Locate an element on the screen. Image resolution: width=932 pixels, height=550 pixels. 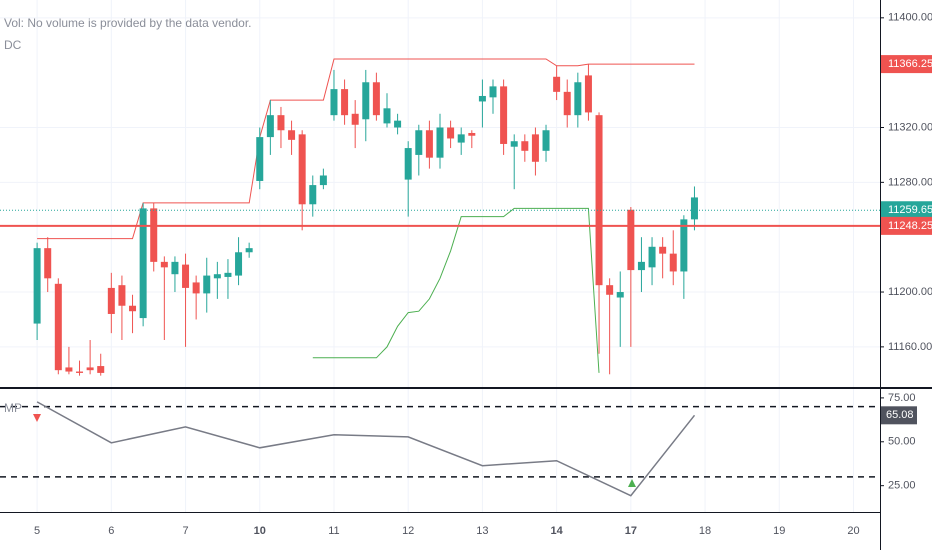
x-tick-label: 5 is located at coordinates (37, 531).